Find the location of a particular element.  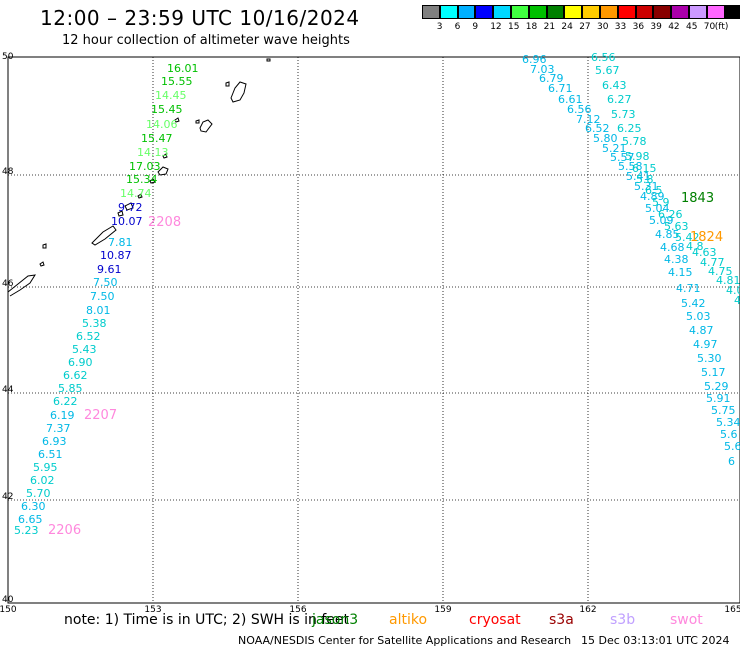

wave-height-value: 6.79 is located at coordinates (551, 78).